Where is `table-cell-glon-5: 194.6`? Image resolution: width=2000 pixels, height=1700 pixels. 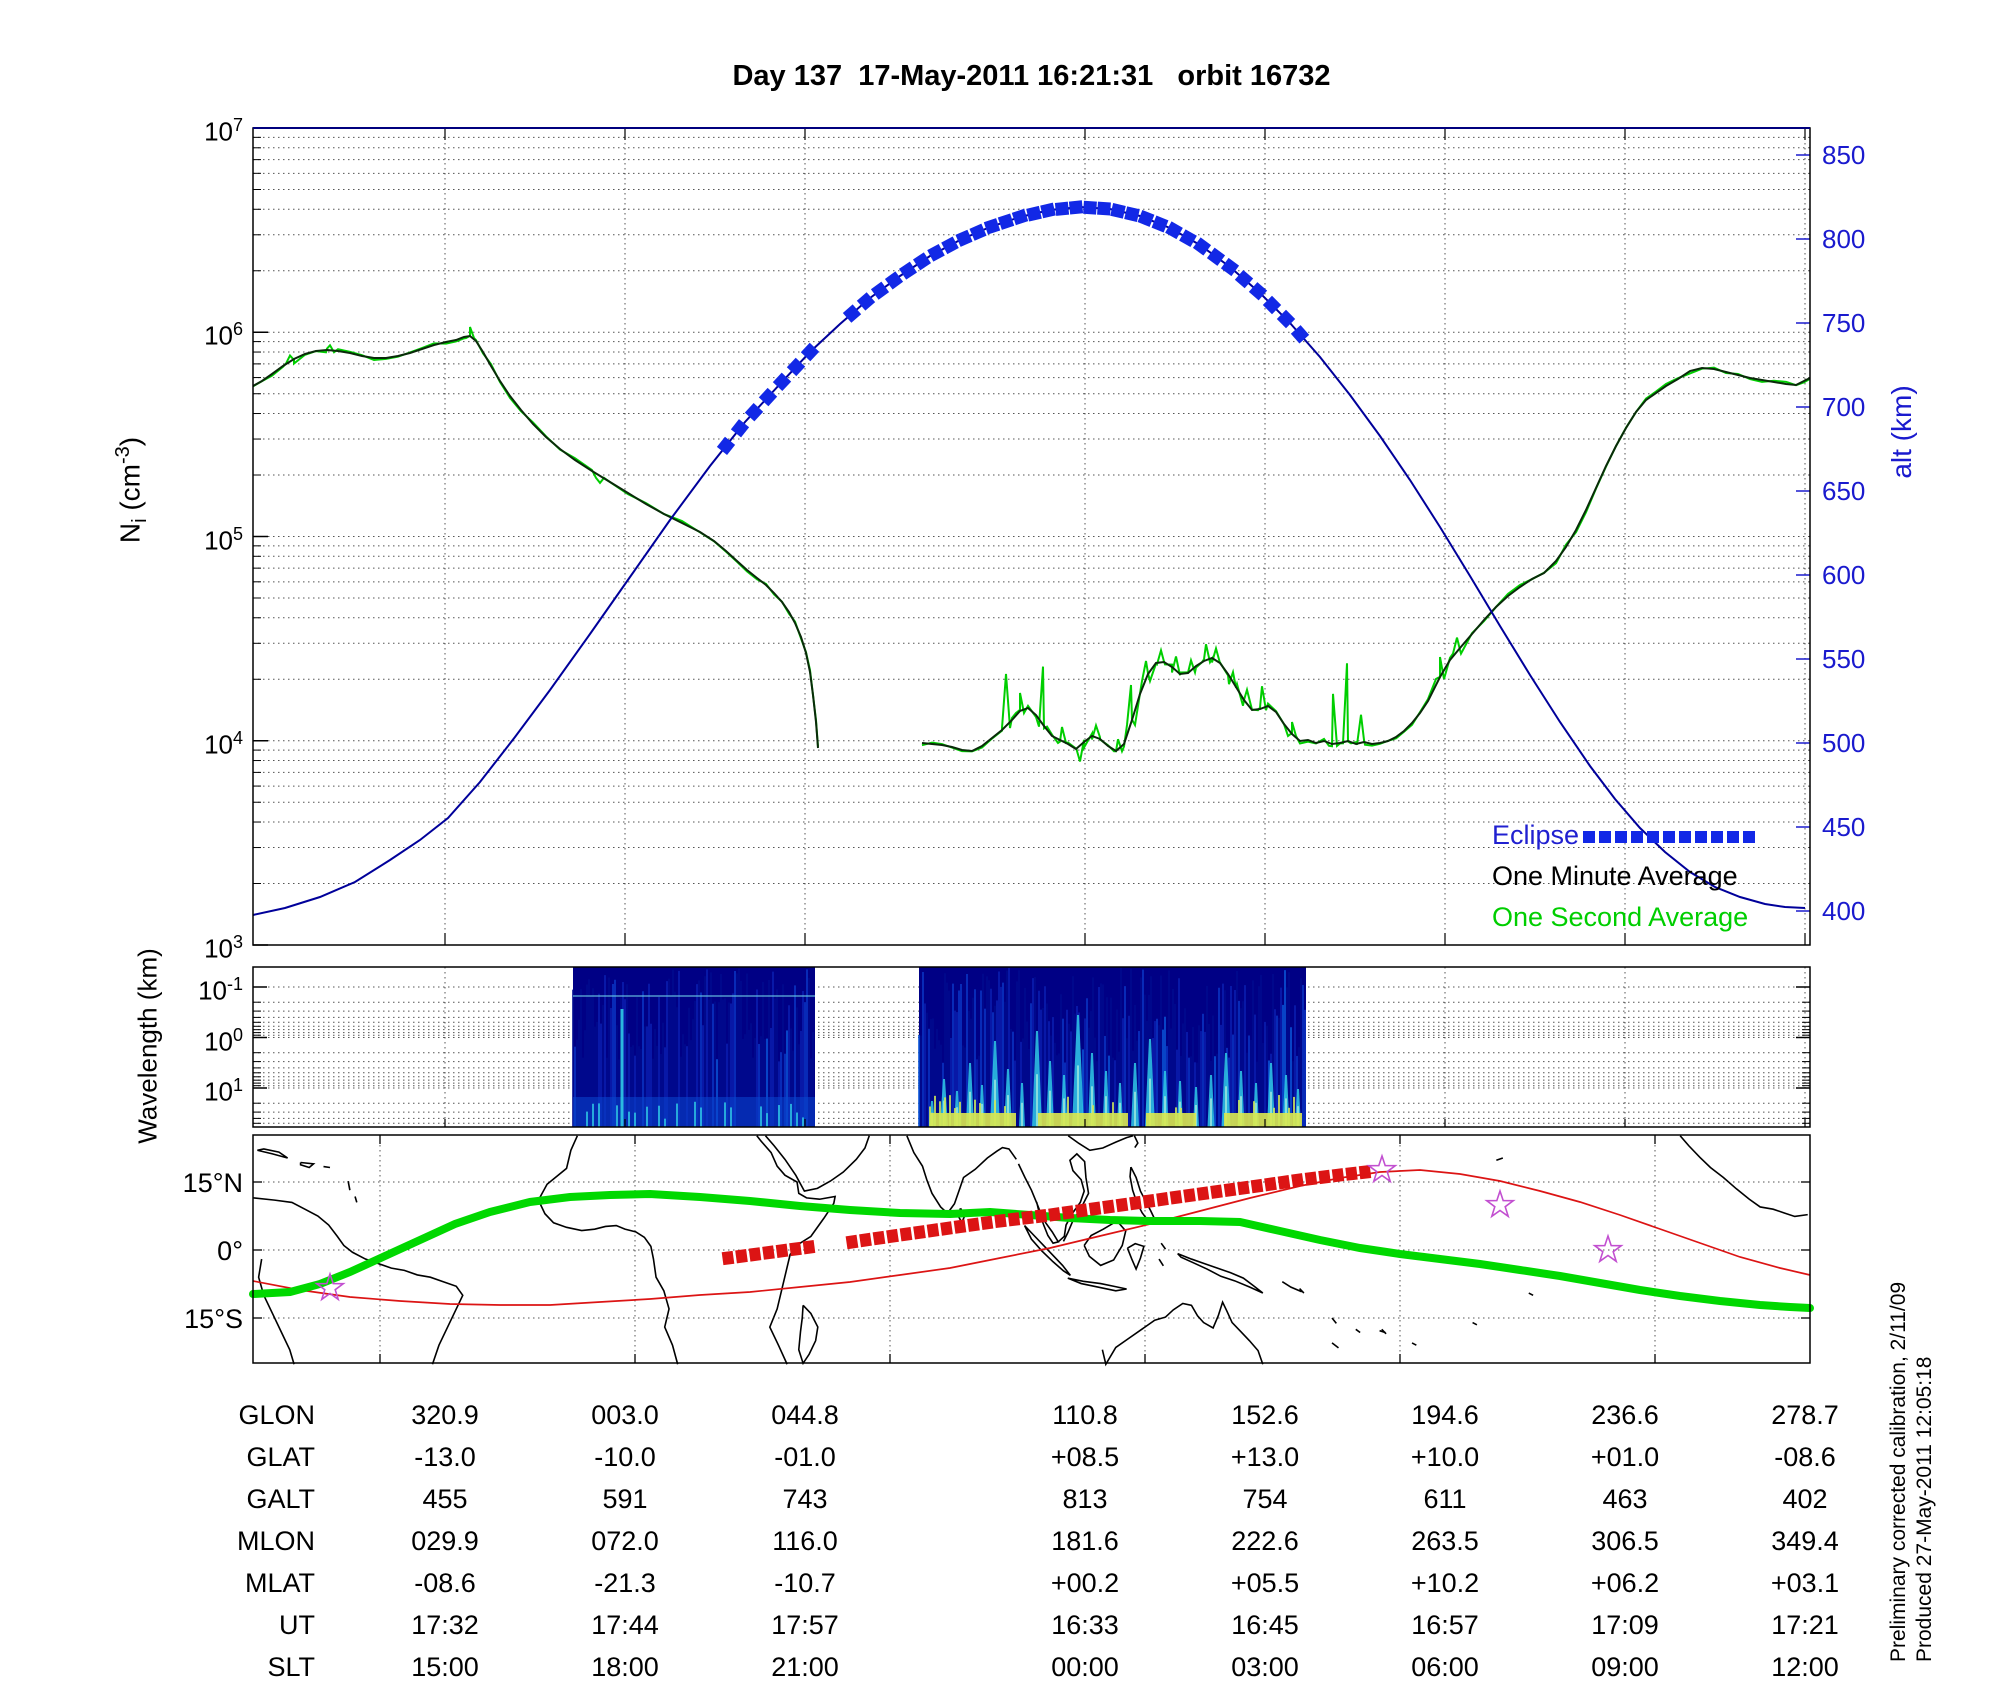
table-cell-glon-5: 194.6 is located at coordinates (1445, 1415).